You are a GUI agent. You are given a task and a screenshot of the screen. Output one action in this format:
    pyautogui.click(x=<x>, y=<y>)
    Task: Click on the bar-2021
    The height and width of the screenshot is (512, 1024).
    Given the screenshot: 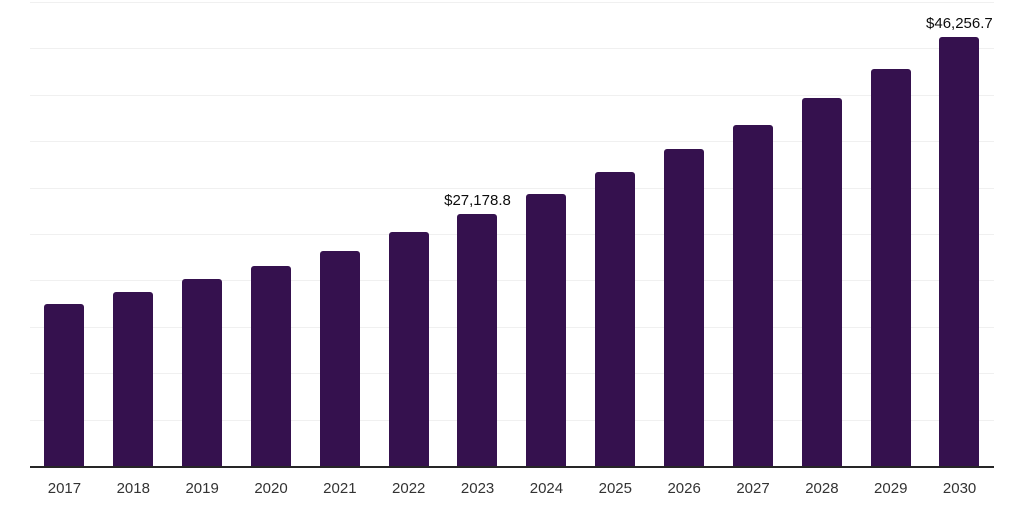 What is the action you would take?
    pyautogui.click(x=339, y=358)
    